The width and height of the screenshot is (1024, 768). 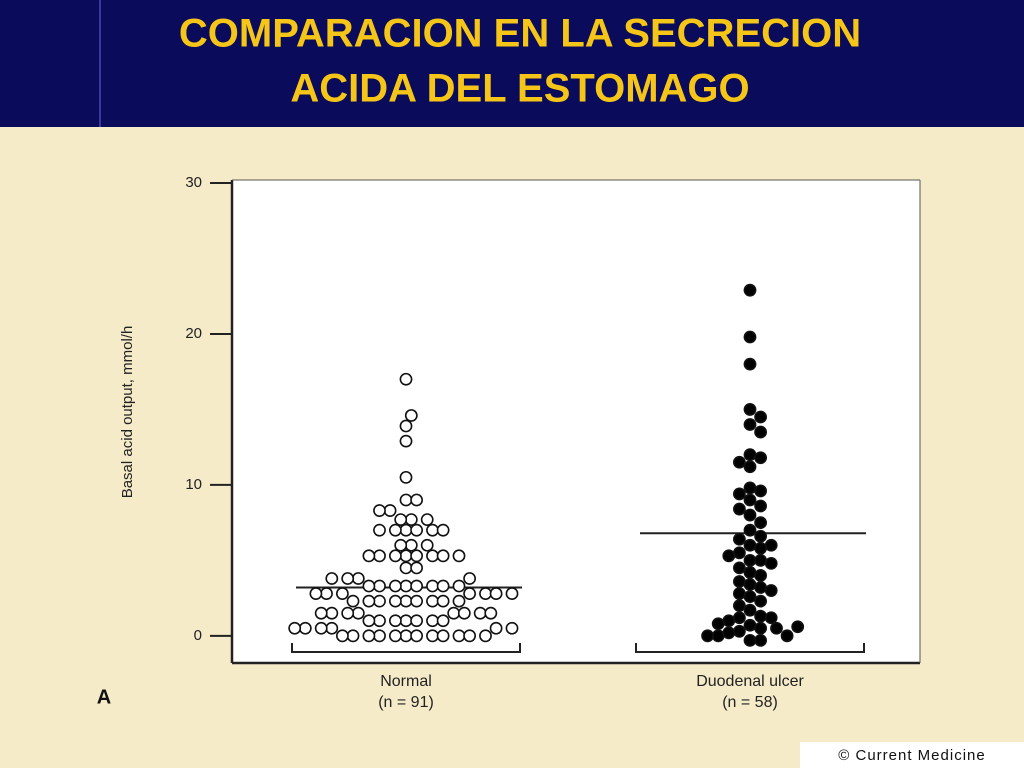 What do you see at coordinates (193, 182) in the screenshot?
I see `y-tick-label: 30` at bounding box center [193, 182].